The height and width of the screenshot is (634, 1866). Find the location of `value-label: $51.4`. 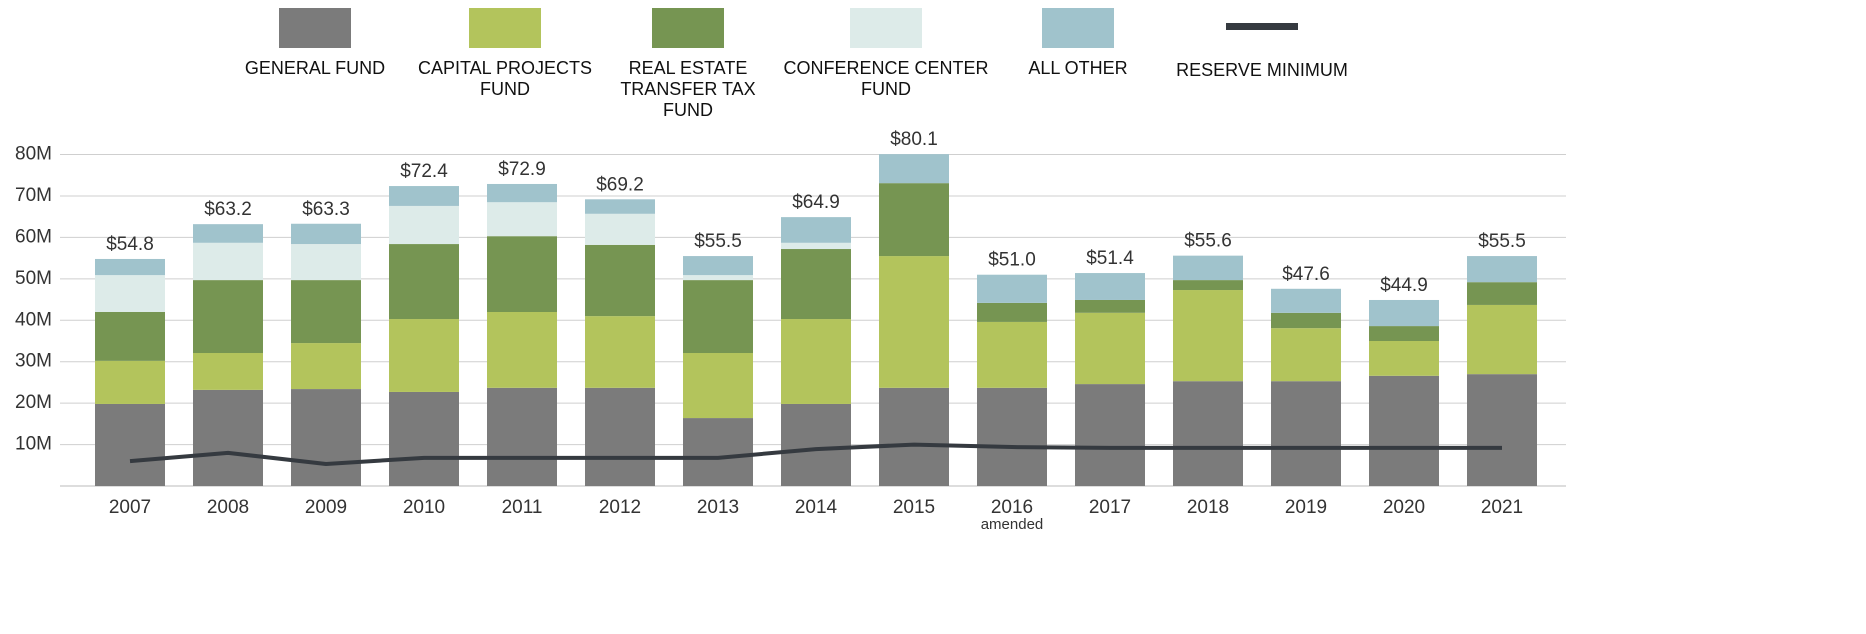

value-label: $51.4 is located at coordinates (1110, 258).